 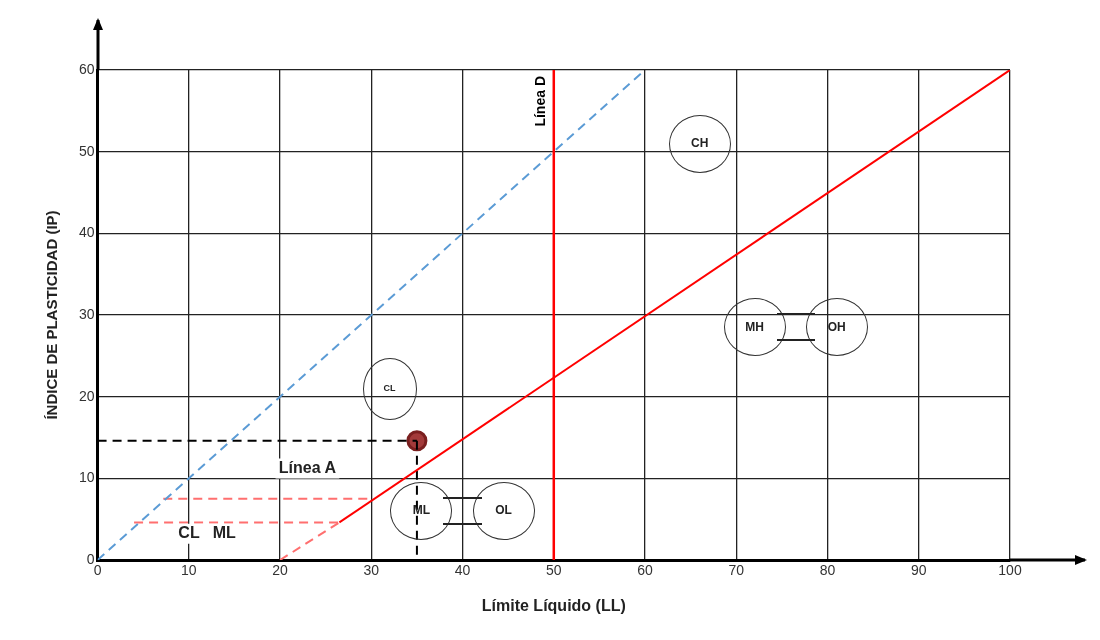 I want to click on y-axis-title: ÍNDICE DE PLASTICIDAD (IP), so click(x=52, y=315).